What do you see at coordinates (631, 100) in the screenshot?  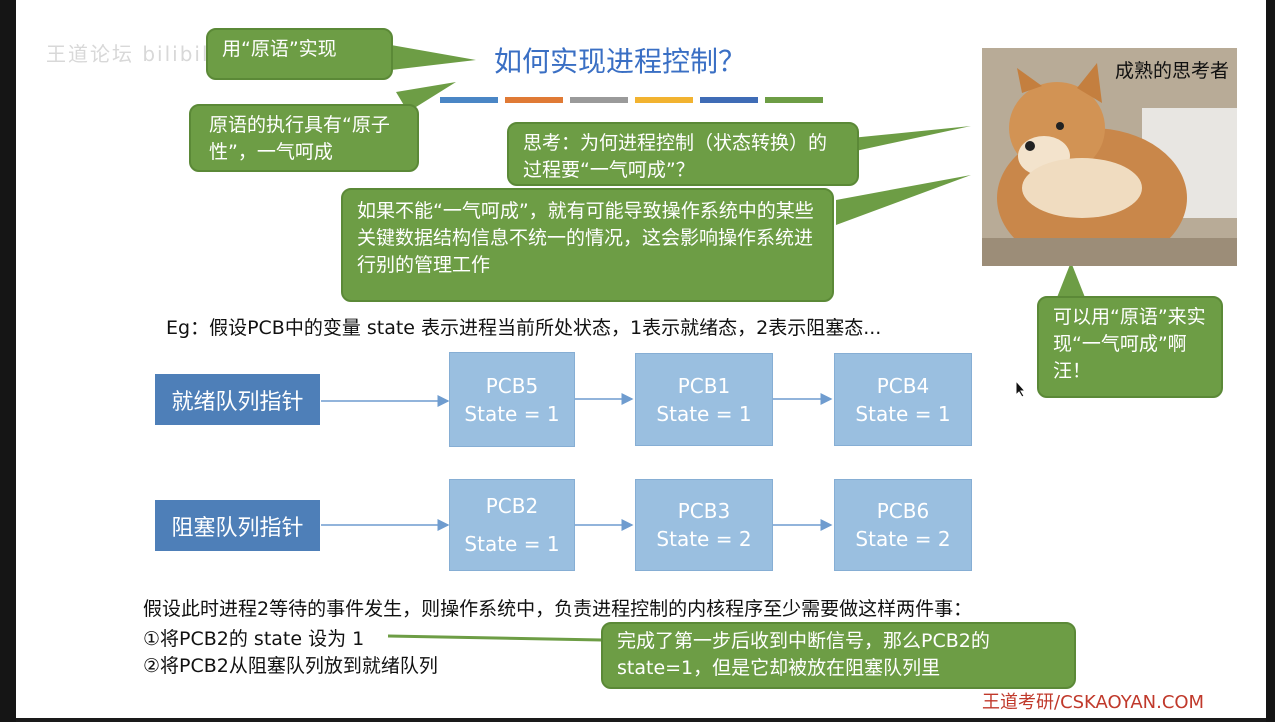 I see `color-bar` at bounding box center [631, 100].